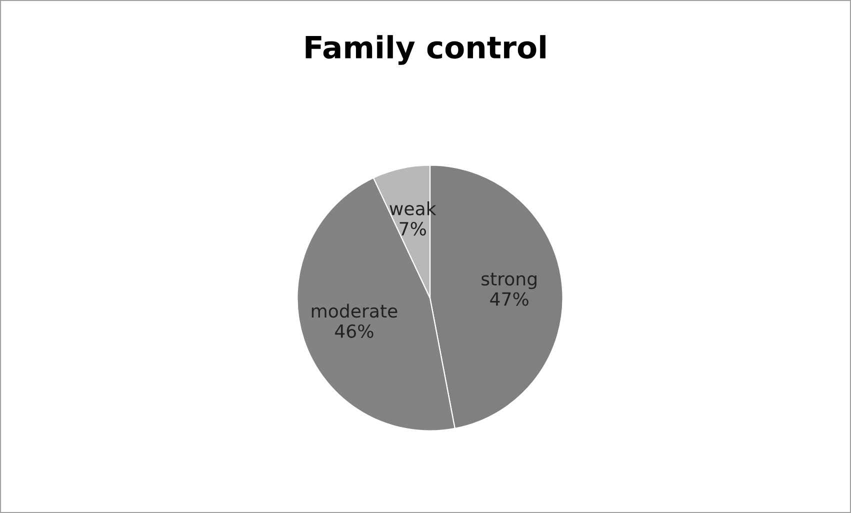  Describe the element at coordinates (509, 299) in the screenshot. I see `data-label: 47%` at that location.